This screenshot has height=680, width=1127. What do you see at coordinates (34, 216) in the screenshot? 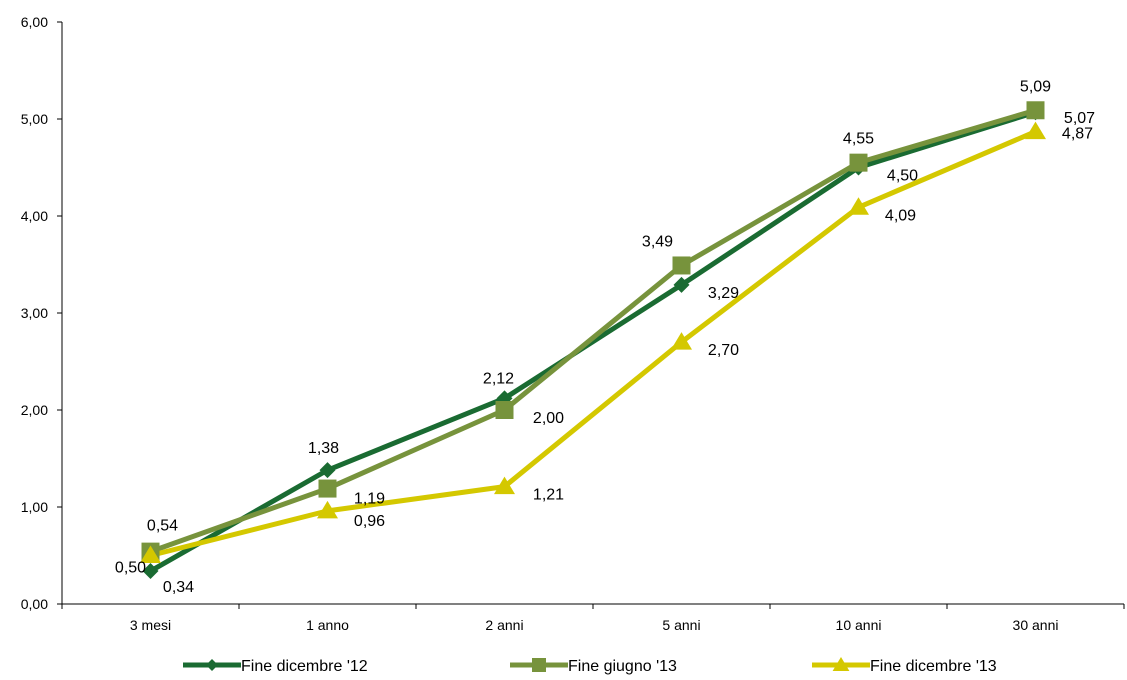
I see `y-tick-label: 4,00` at bounding box center [34, 216].